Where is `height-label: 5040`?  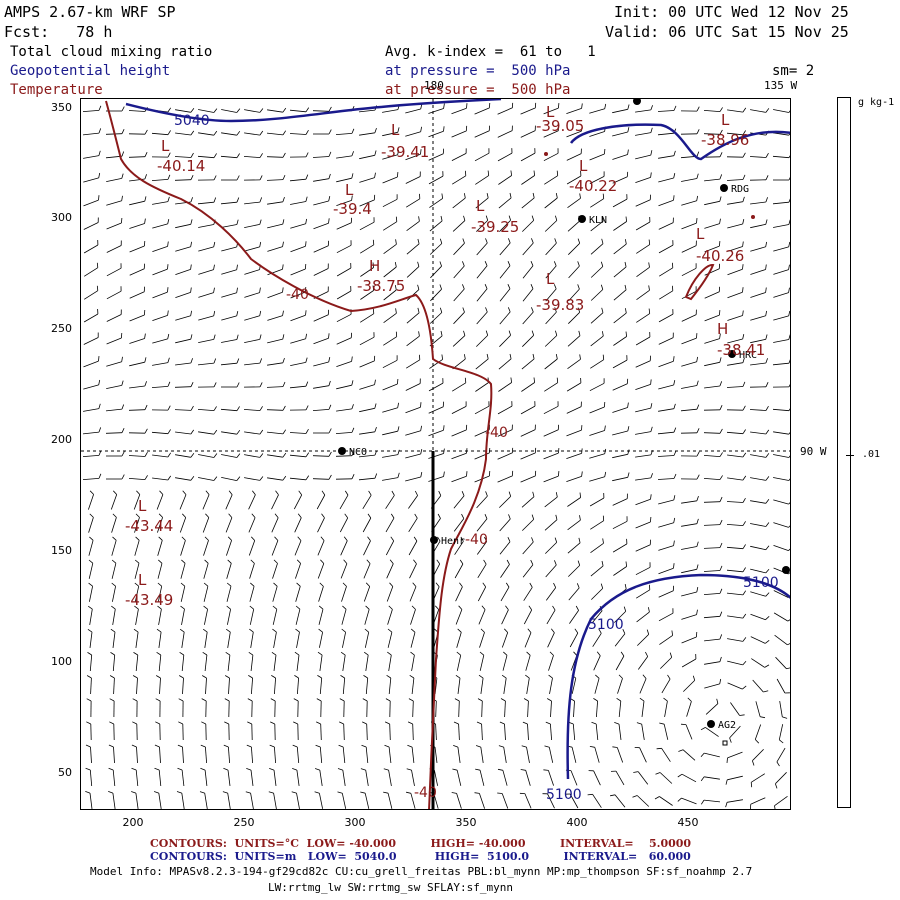 height-label: 5040 is located at coordinates (192, 121).